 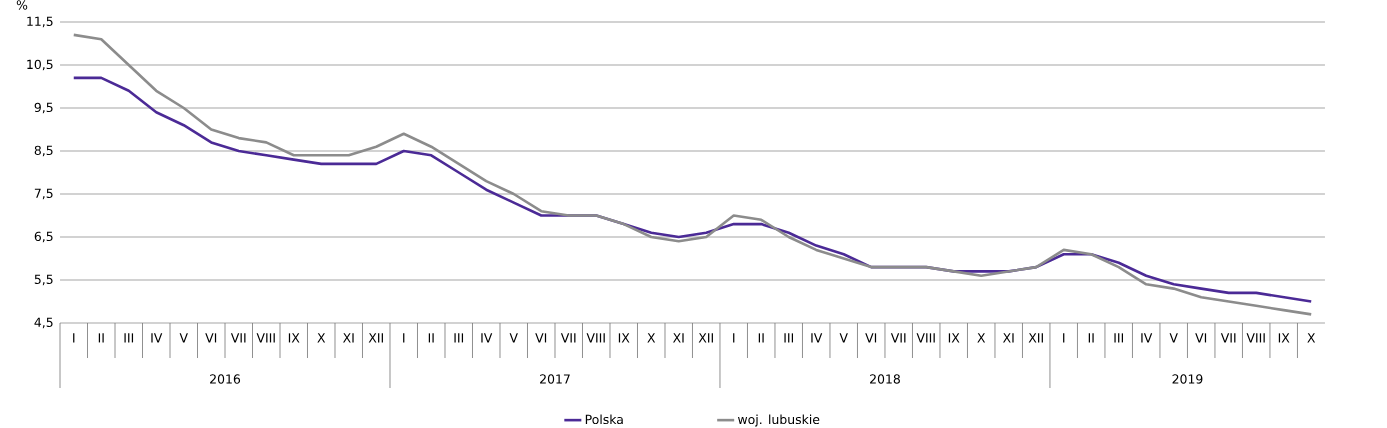 What do you see at coordinates (43, 151) in the screenshot?
I see `y-tick-label: 8,5` at bounding box center [43, 151].